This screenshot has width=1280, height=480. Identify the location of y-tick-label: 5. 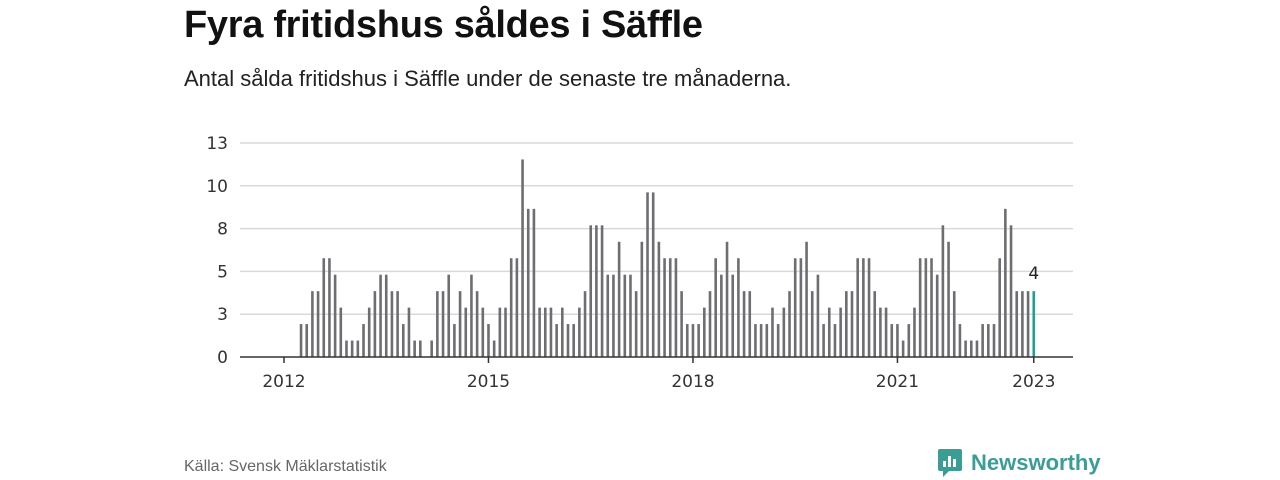
(222, 272).